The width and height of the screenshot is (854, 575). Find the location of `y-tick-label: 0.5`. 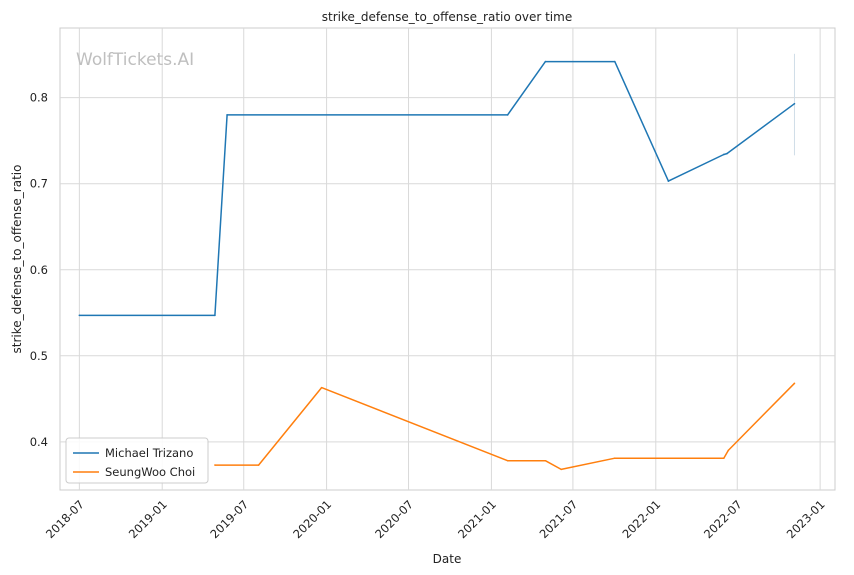

y-tick-label: 0.5 is located at coordinates (39, 356).